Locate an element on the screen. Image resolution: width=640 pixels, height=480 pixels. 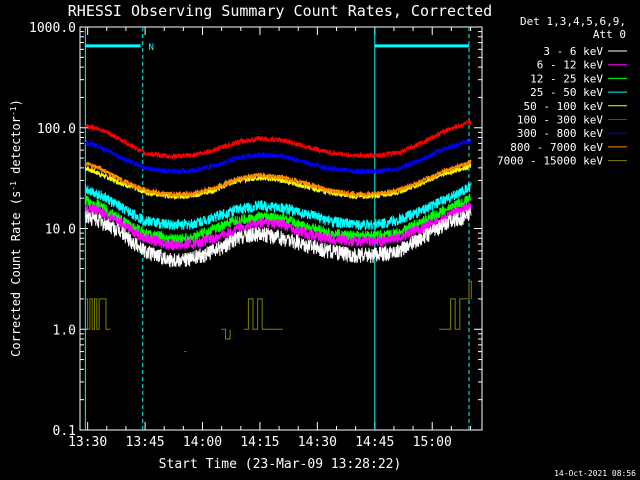
legend-label: 6 - 12 keV is located at coordinates (570, 65).